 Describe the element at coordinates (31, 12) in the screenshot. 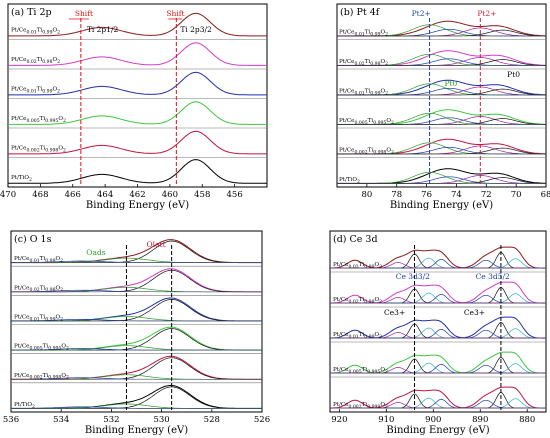

I see `panel-title: (a) Ti 2p` at that location.